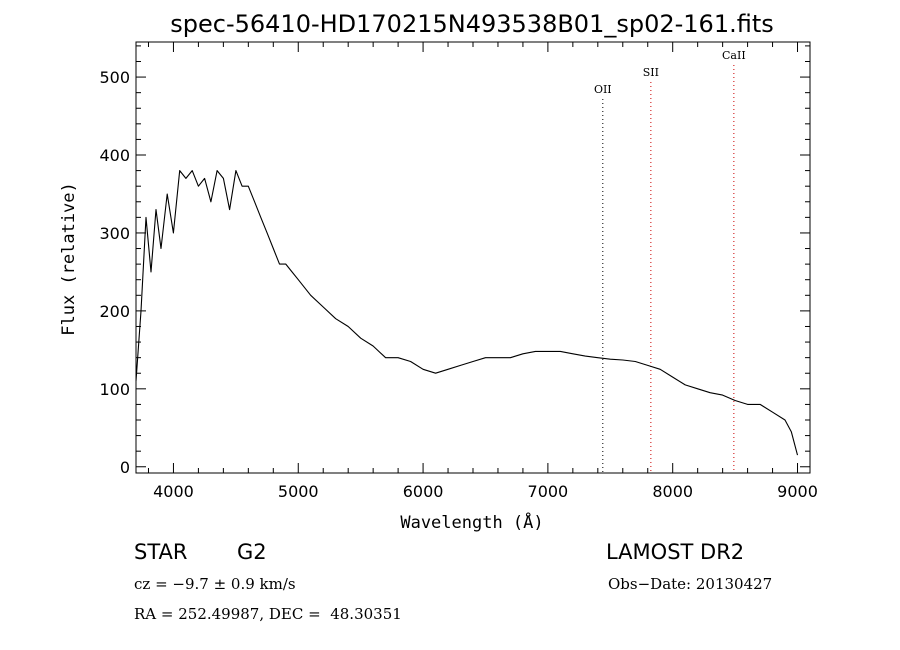 This screenshot has height=650, width=900. I want to click on x-tick-label: 7000, so click(548, 491).